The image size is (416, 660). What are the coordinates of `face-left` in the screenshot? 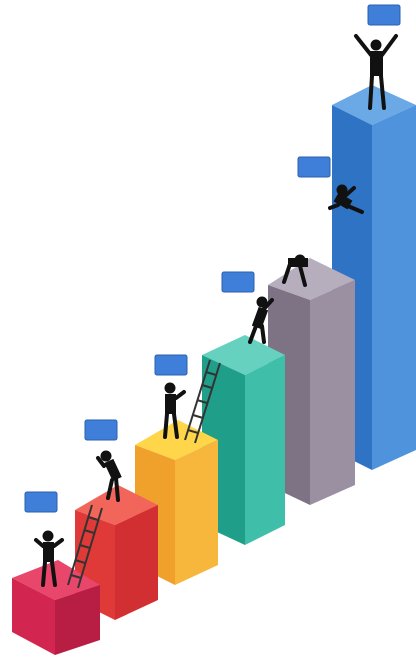 It's located at (33, 616).